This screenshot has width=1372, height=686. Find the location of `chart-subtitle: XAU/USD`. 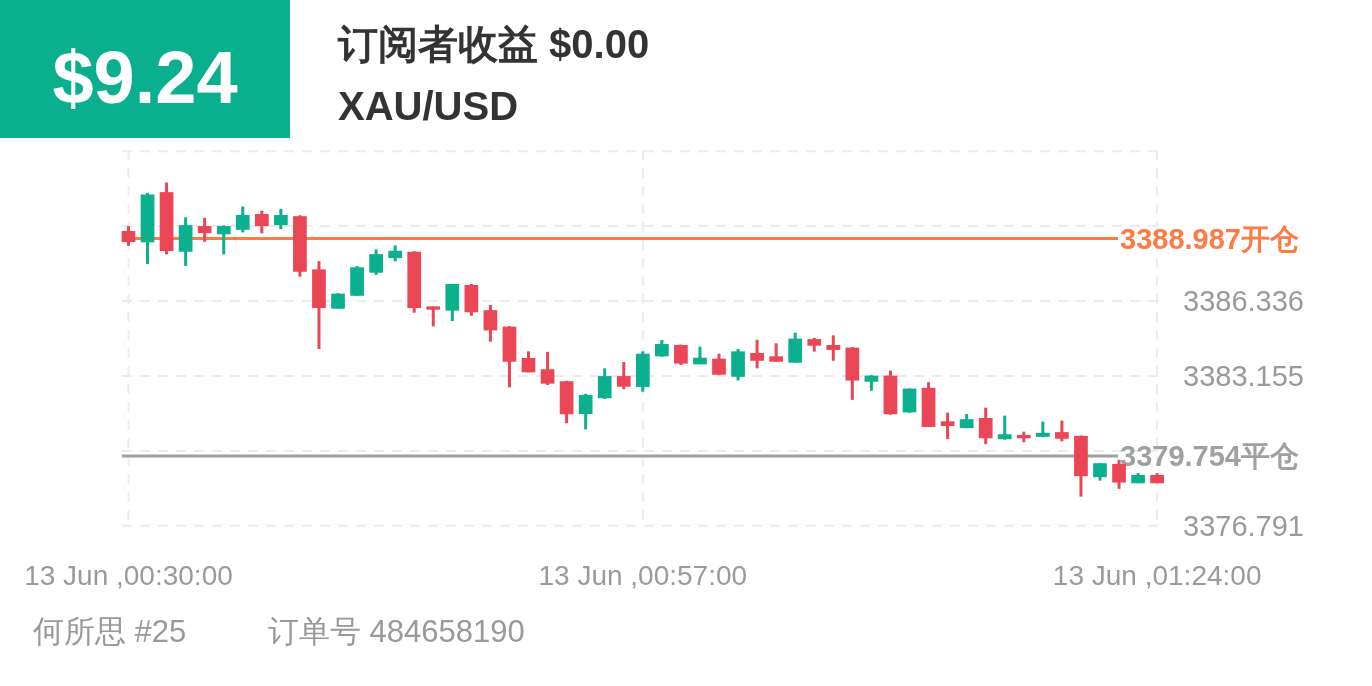

chart-subtitle: XAU/USD is located at coordinates (428, 106).